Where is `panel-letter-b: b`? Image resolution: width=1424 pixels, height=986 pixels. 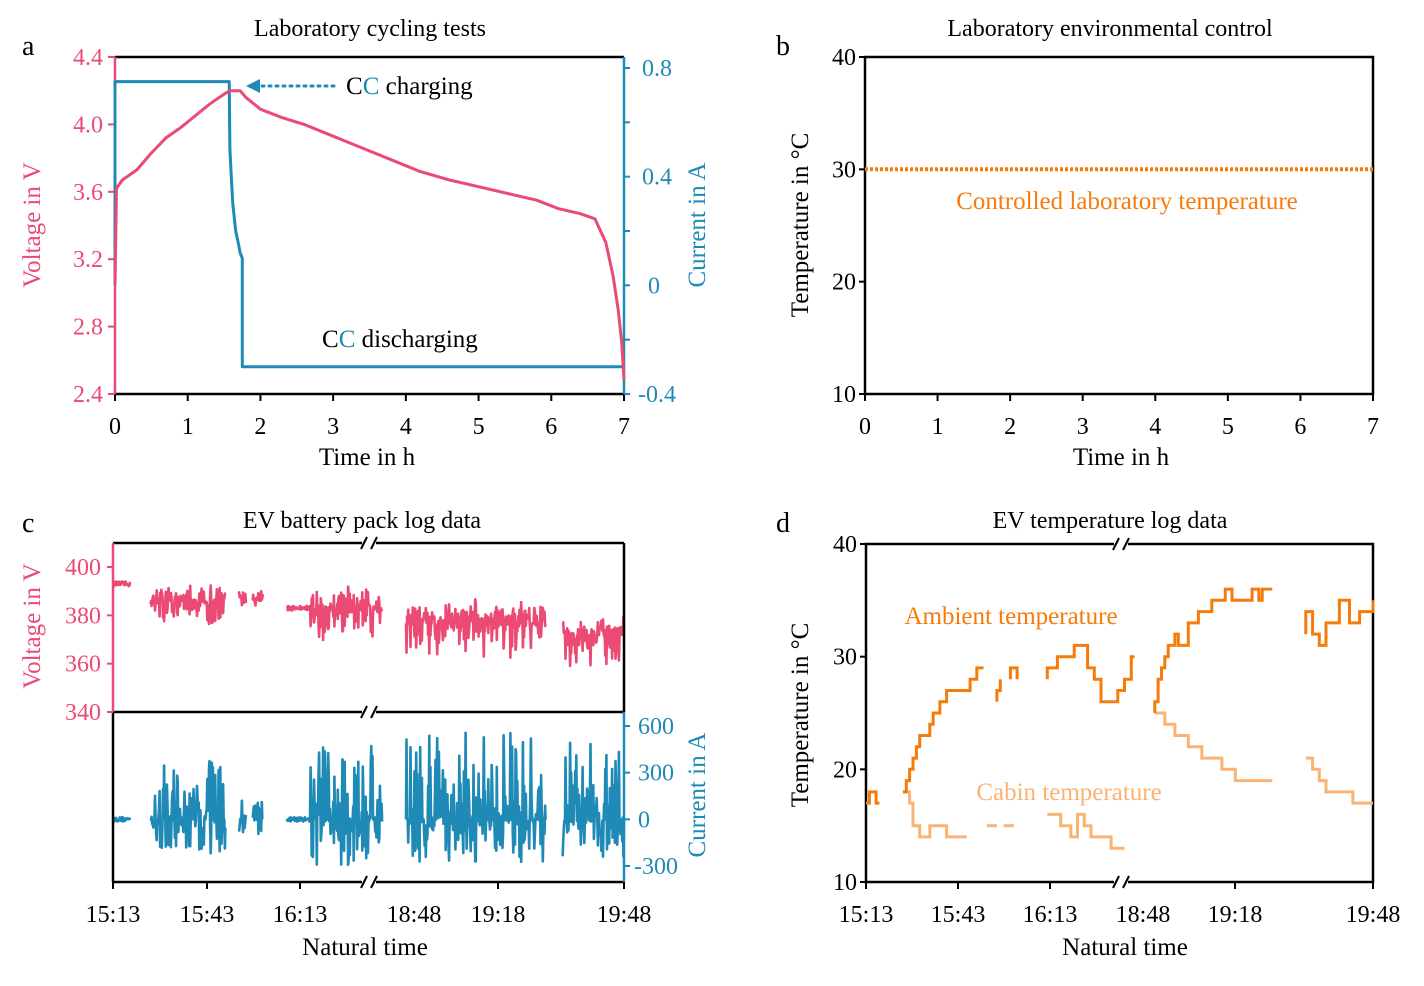
panel-letter-b: b is located at coordinates (783, 46).